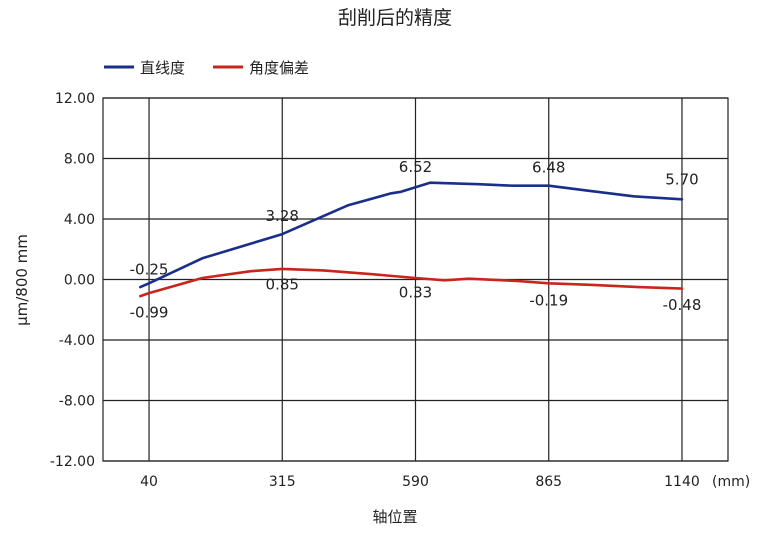 The image size is (760, 536). What do you see at coordinates (415, 167) in the screenshot?
I see `data-label: 6.52` at bounding box center [415, 167].